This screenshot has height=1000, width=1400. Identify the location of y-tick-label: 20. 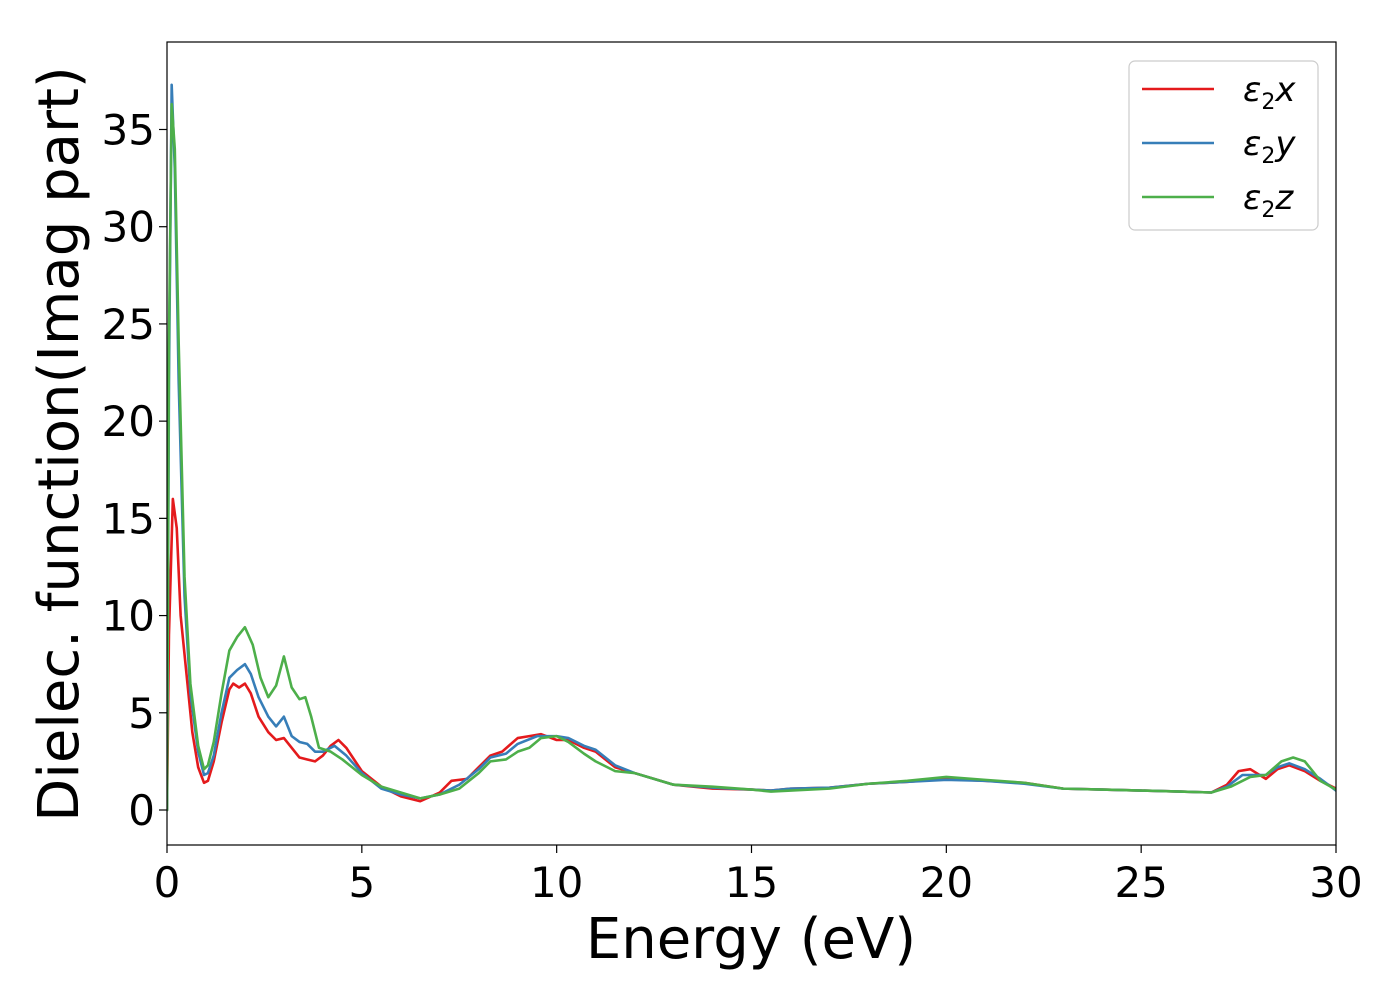
(128, 421).